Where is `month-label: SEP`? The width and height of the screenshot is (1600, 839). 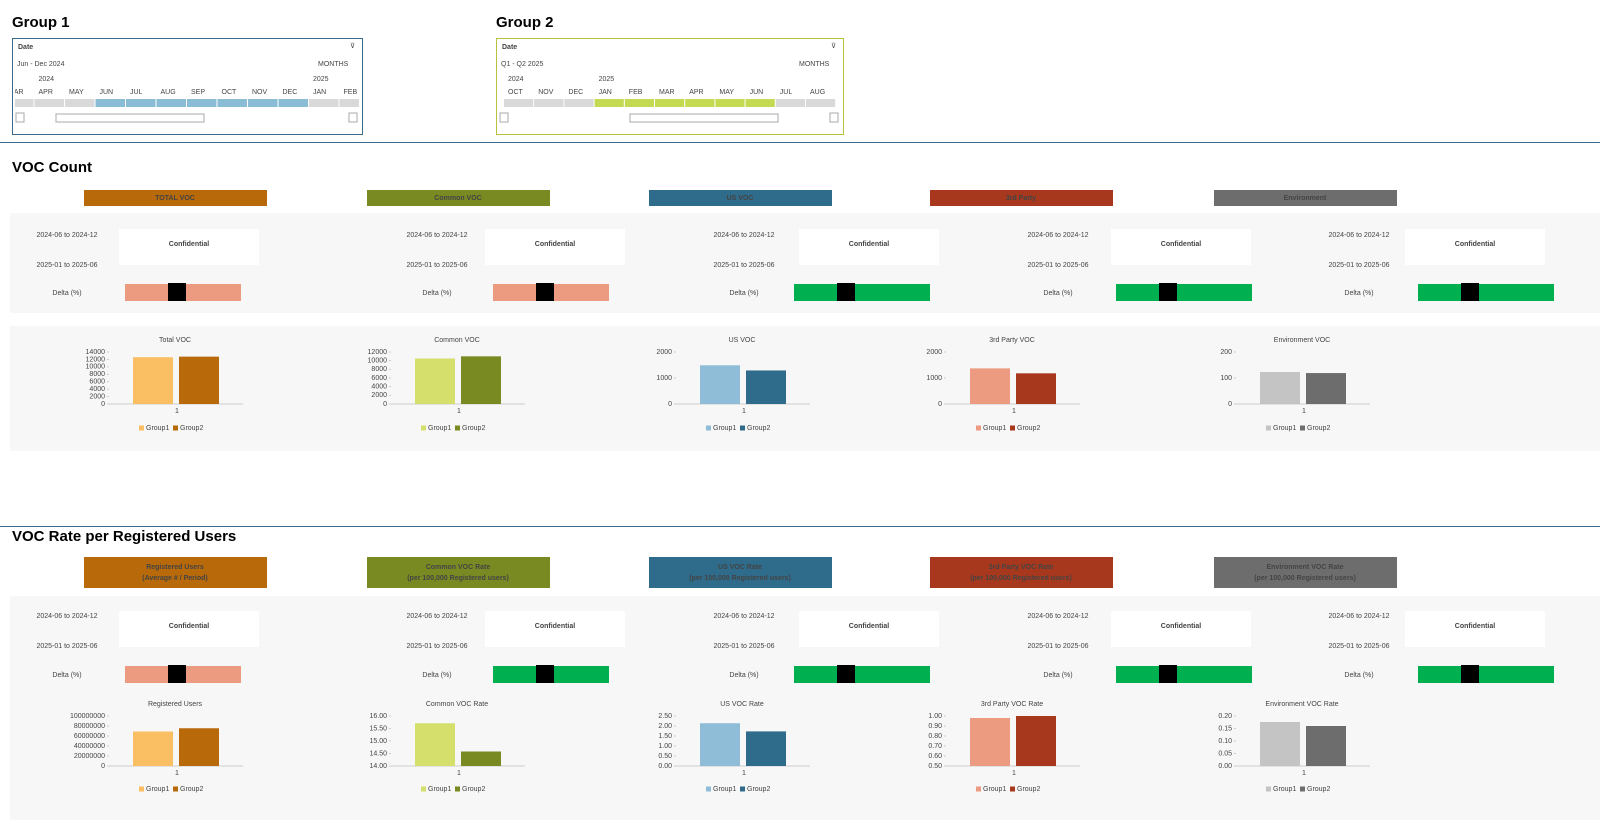
month-label: SEP is located at coordinates (198, 92).